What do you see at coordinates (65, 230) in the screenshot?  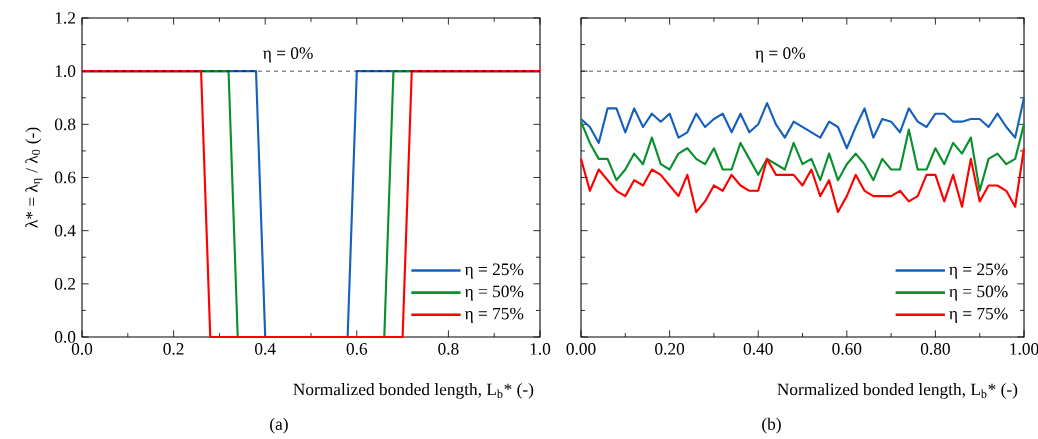 I see `y-tick-label: 0.4` at bounding box center [65, 230].